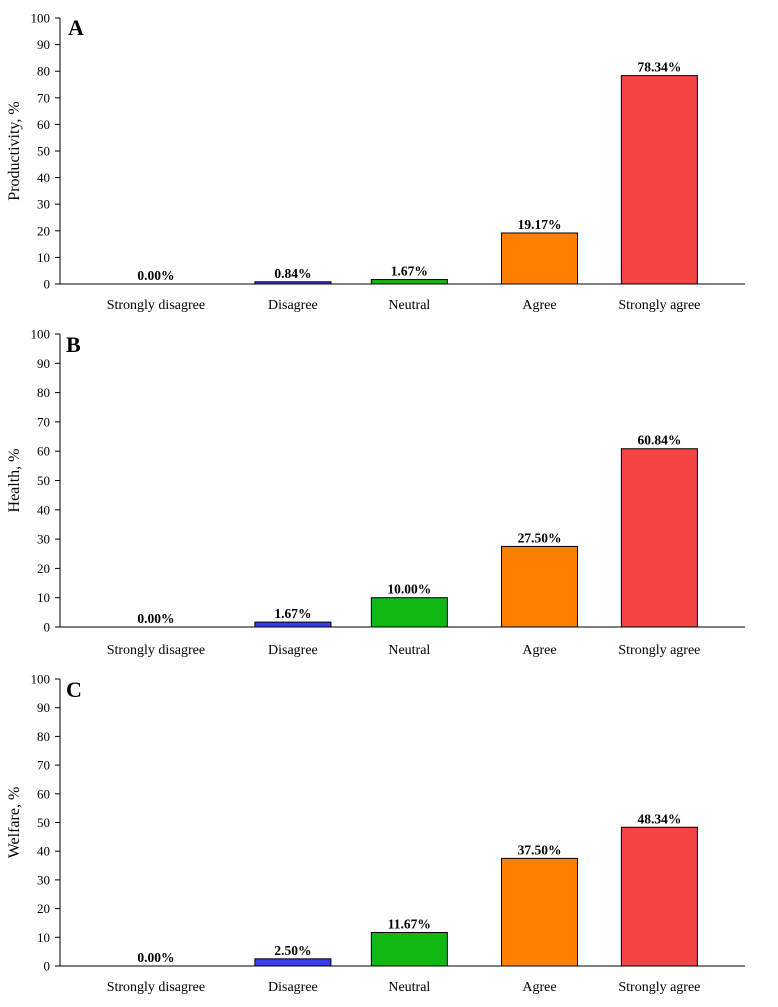  I want to click on panel-b-category-label: Disagree, so click(293, 650).